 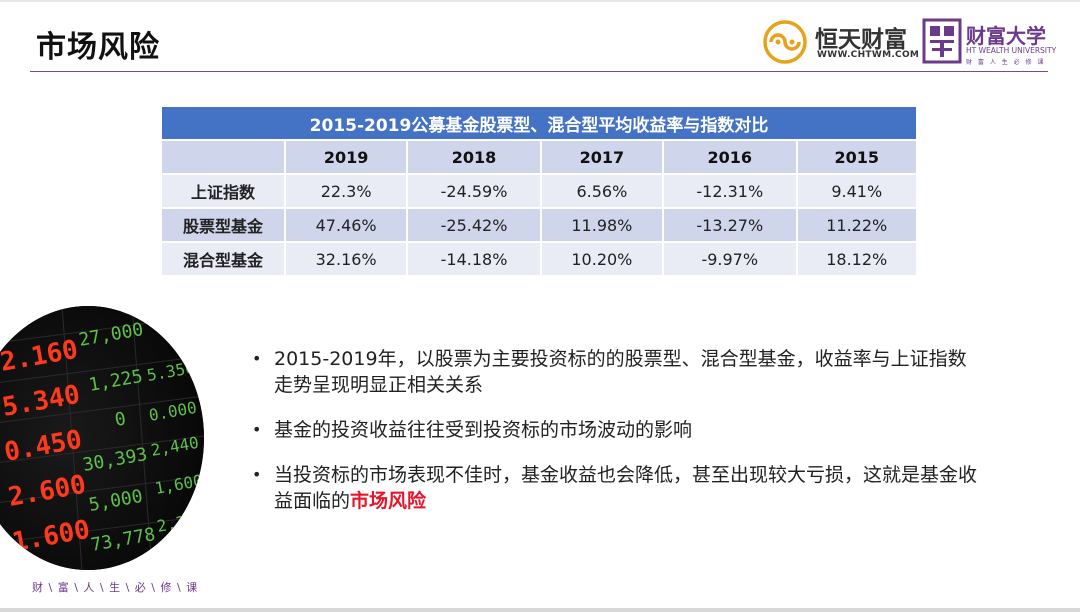 What do you see at coordinates (731, 258) in the screenshot?
I see `table-cell: -9.97%` at bounding box center [731, 258].